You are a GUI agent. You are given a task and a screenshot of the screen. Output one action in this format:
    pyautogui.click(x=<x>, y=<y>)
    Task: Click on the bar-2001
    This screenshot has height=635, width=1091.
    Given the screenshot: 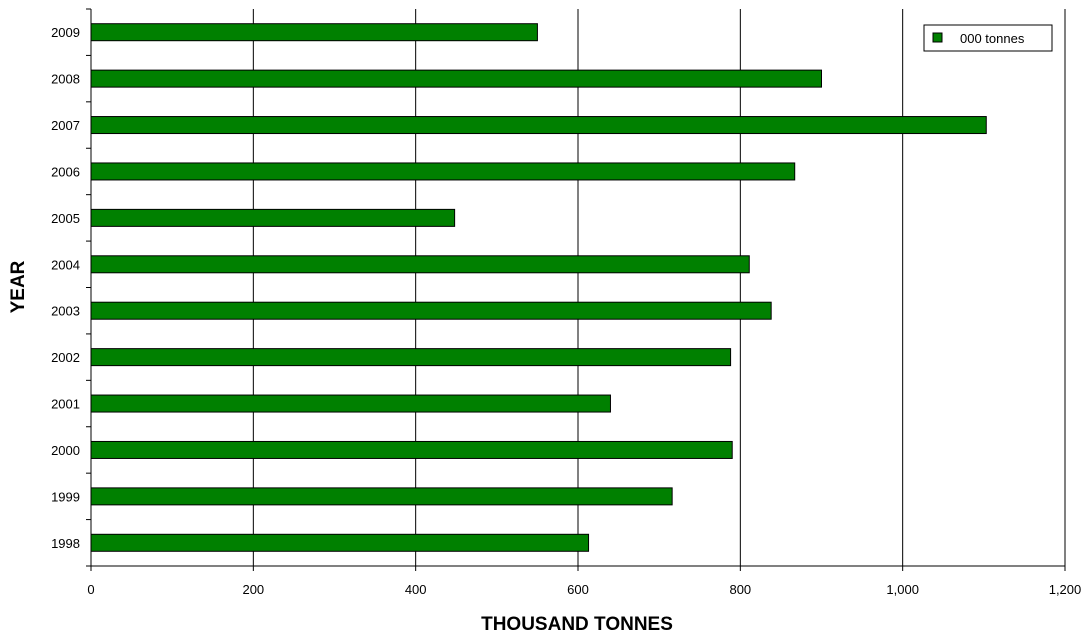 What is the action you would take?
    pyautogui.click(x=350, y=403)
    